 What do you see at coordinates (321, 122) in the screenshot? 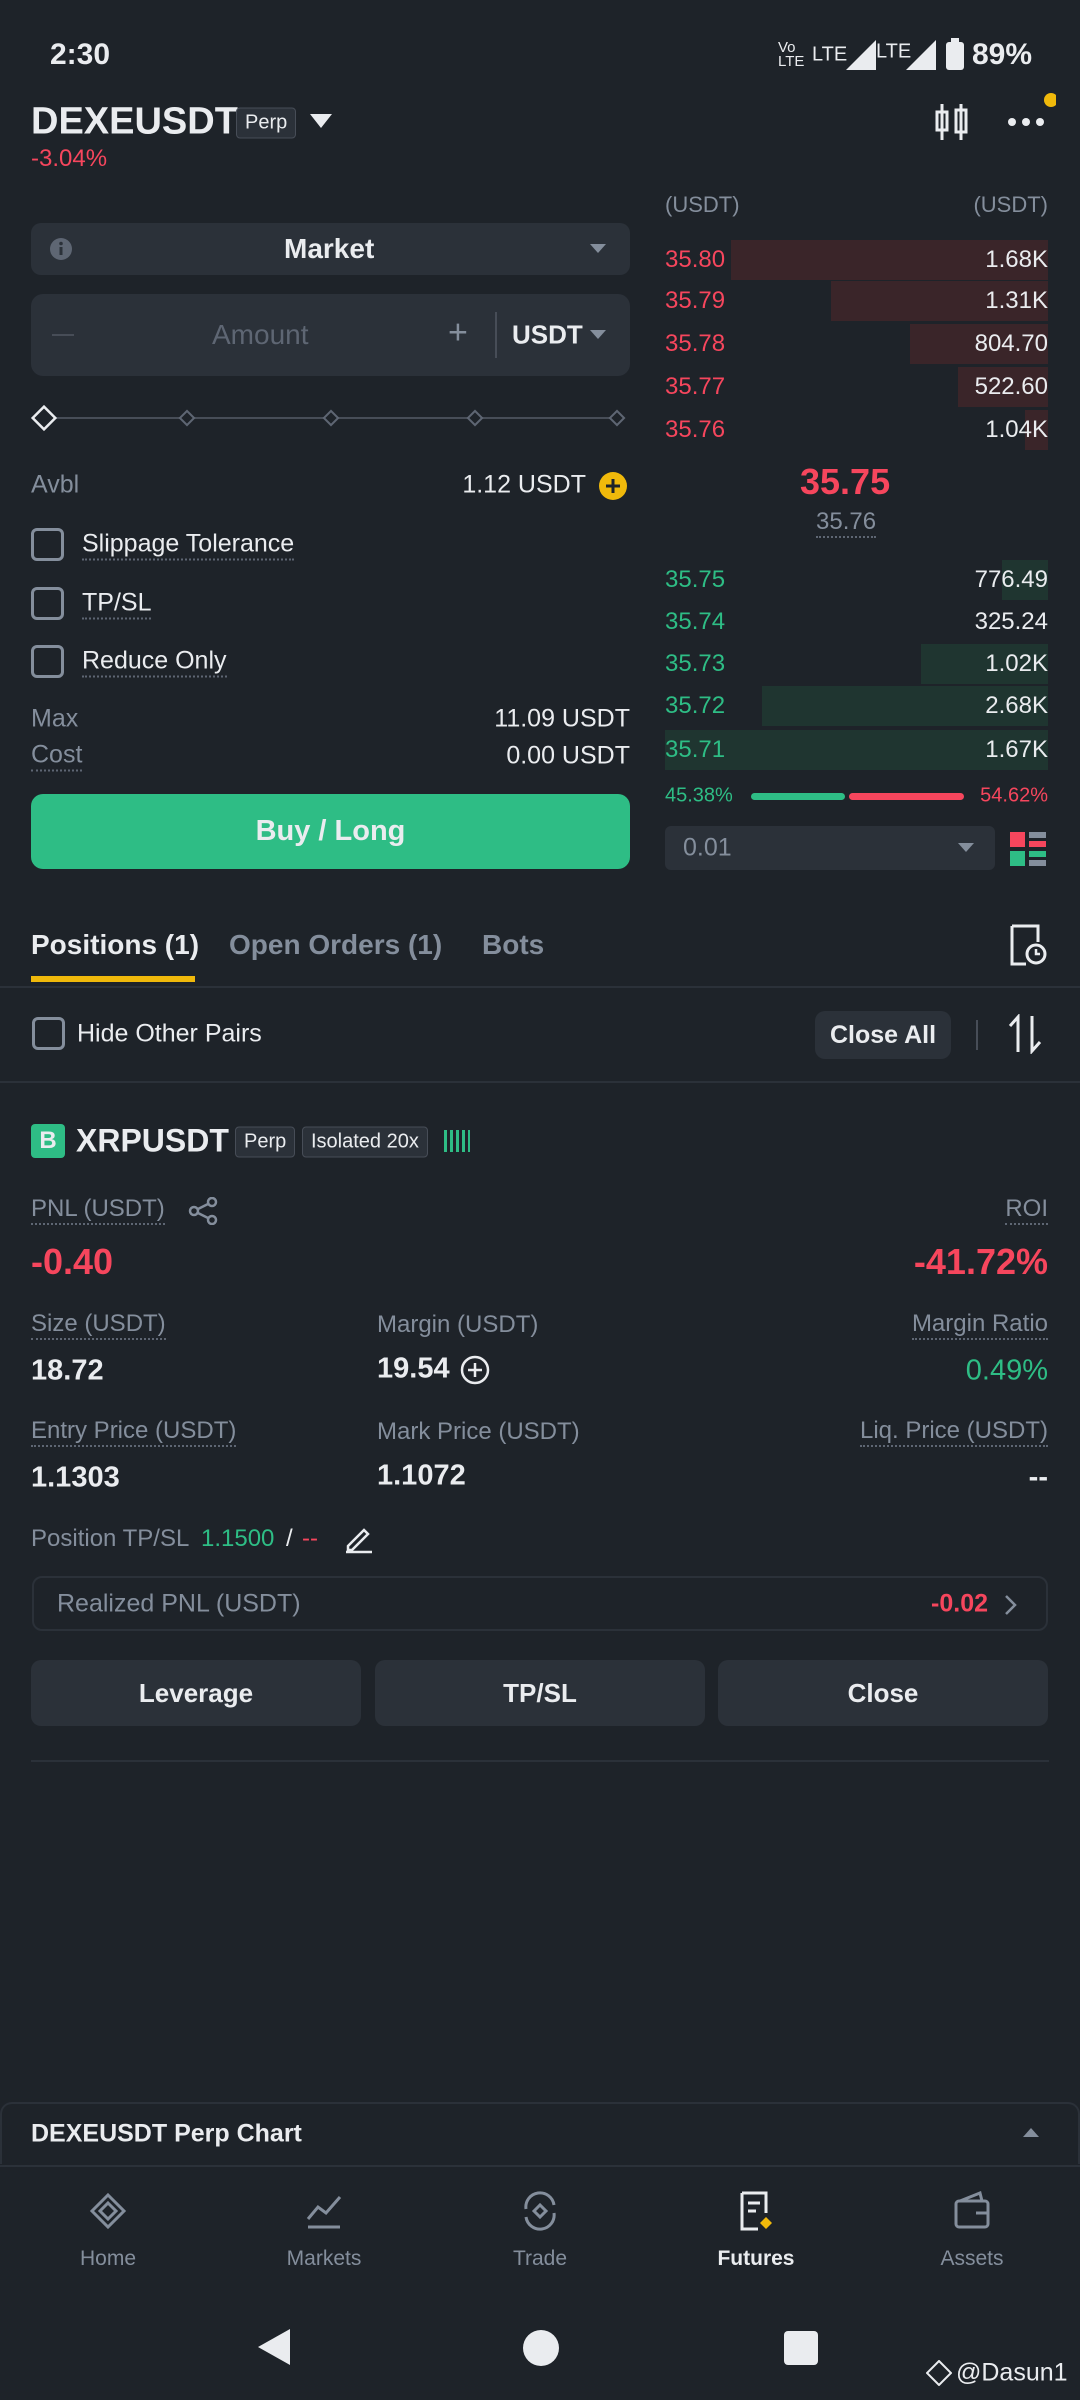
I see `symbol-dropdown` at bounding box center [321, 122].